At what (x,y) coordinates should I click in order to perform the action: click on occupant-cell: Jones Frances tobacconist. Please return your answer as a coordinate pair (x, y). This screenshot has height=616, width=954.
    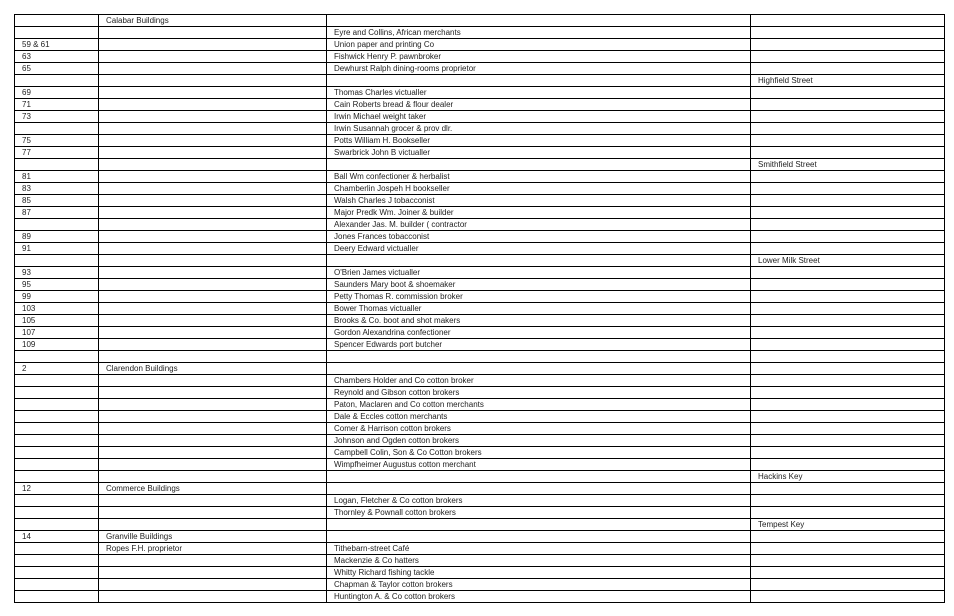
    Looking at the image, I should click on (538, 236).